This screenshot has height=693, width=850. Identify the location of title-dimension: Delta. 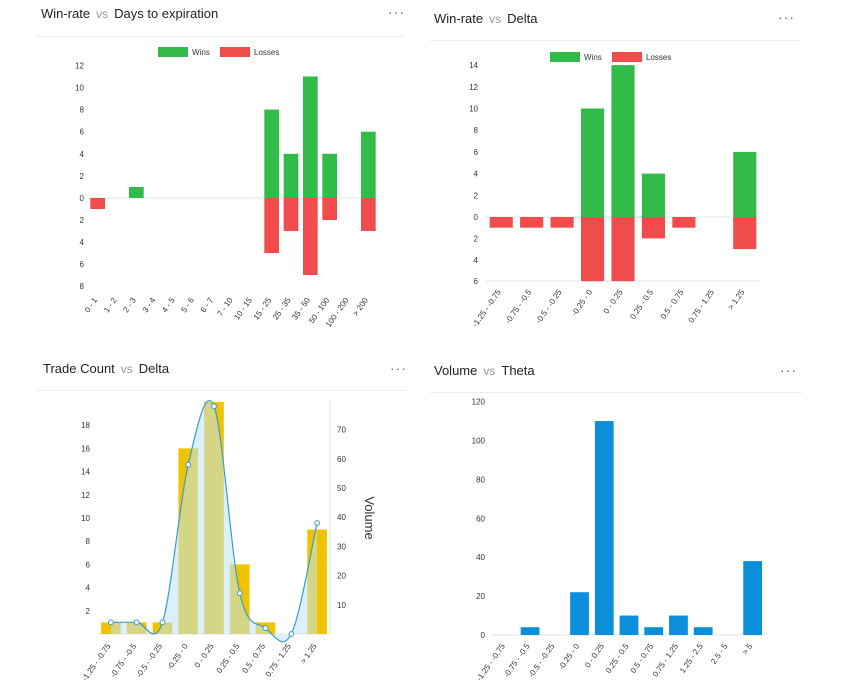
(154, 368).